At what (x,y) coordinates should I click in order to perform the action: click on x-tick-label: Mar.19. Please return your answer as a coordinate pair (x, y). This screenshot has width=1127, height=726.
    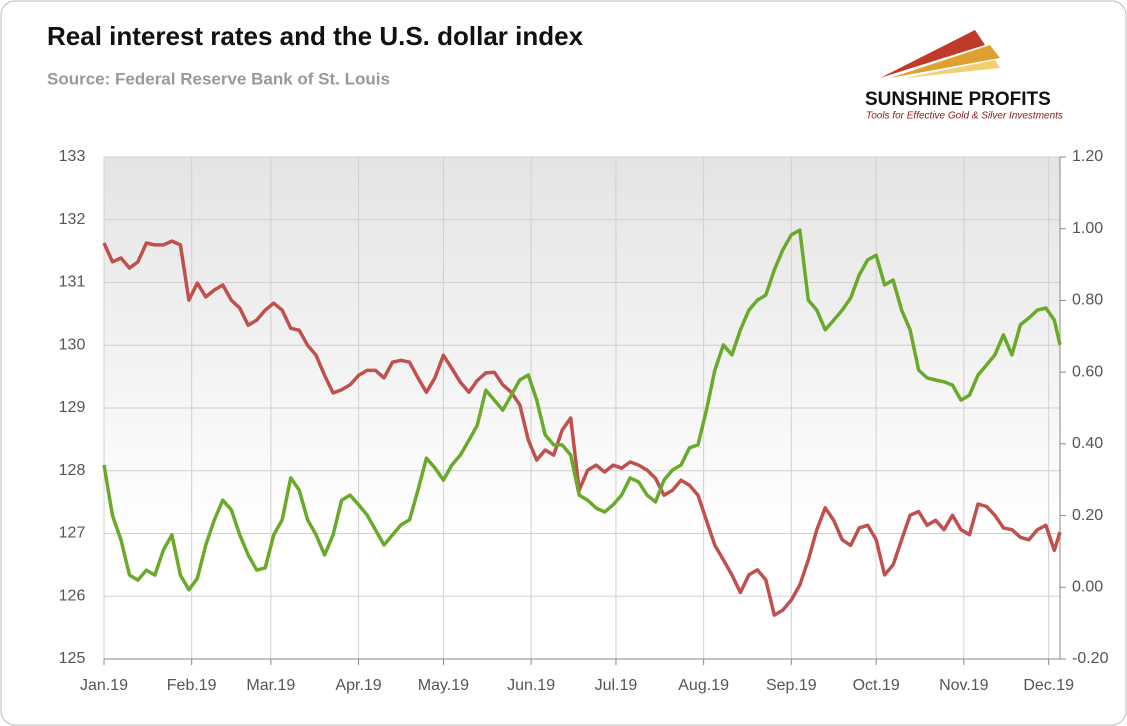
    Looking at the image, I should click on (270, 685).